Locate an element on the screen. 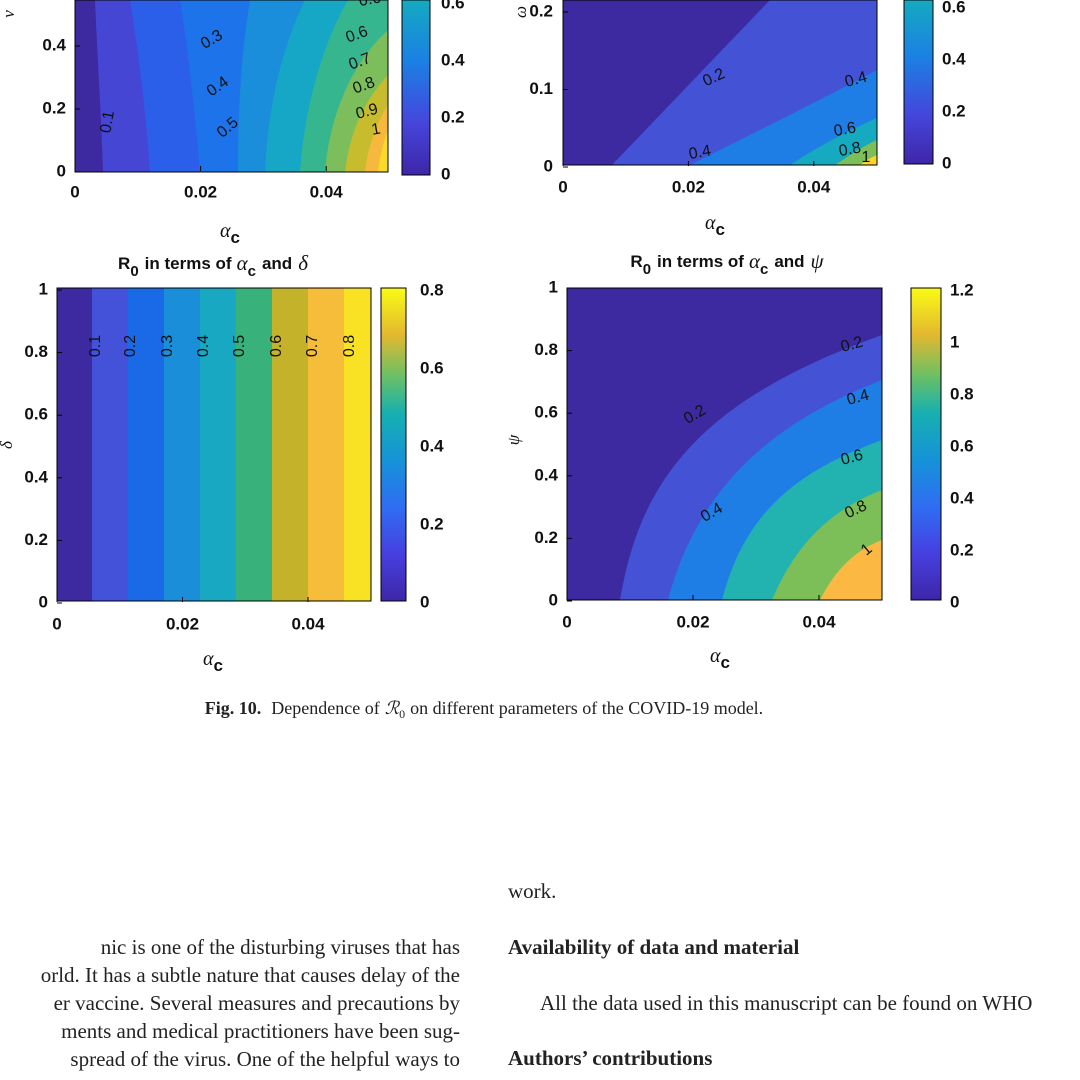 The height and width of the screenshot is (1080, 1080). paragraph-end: work. is located at coordinates (532, 891).